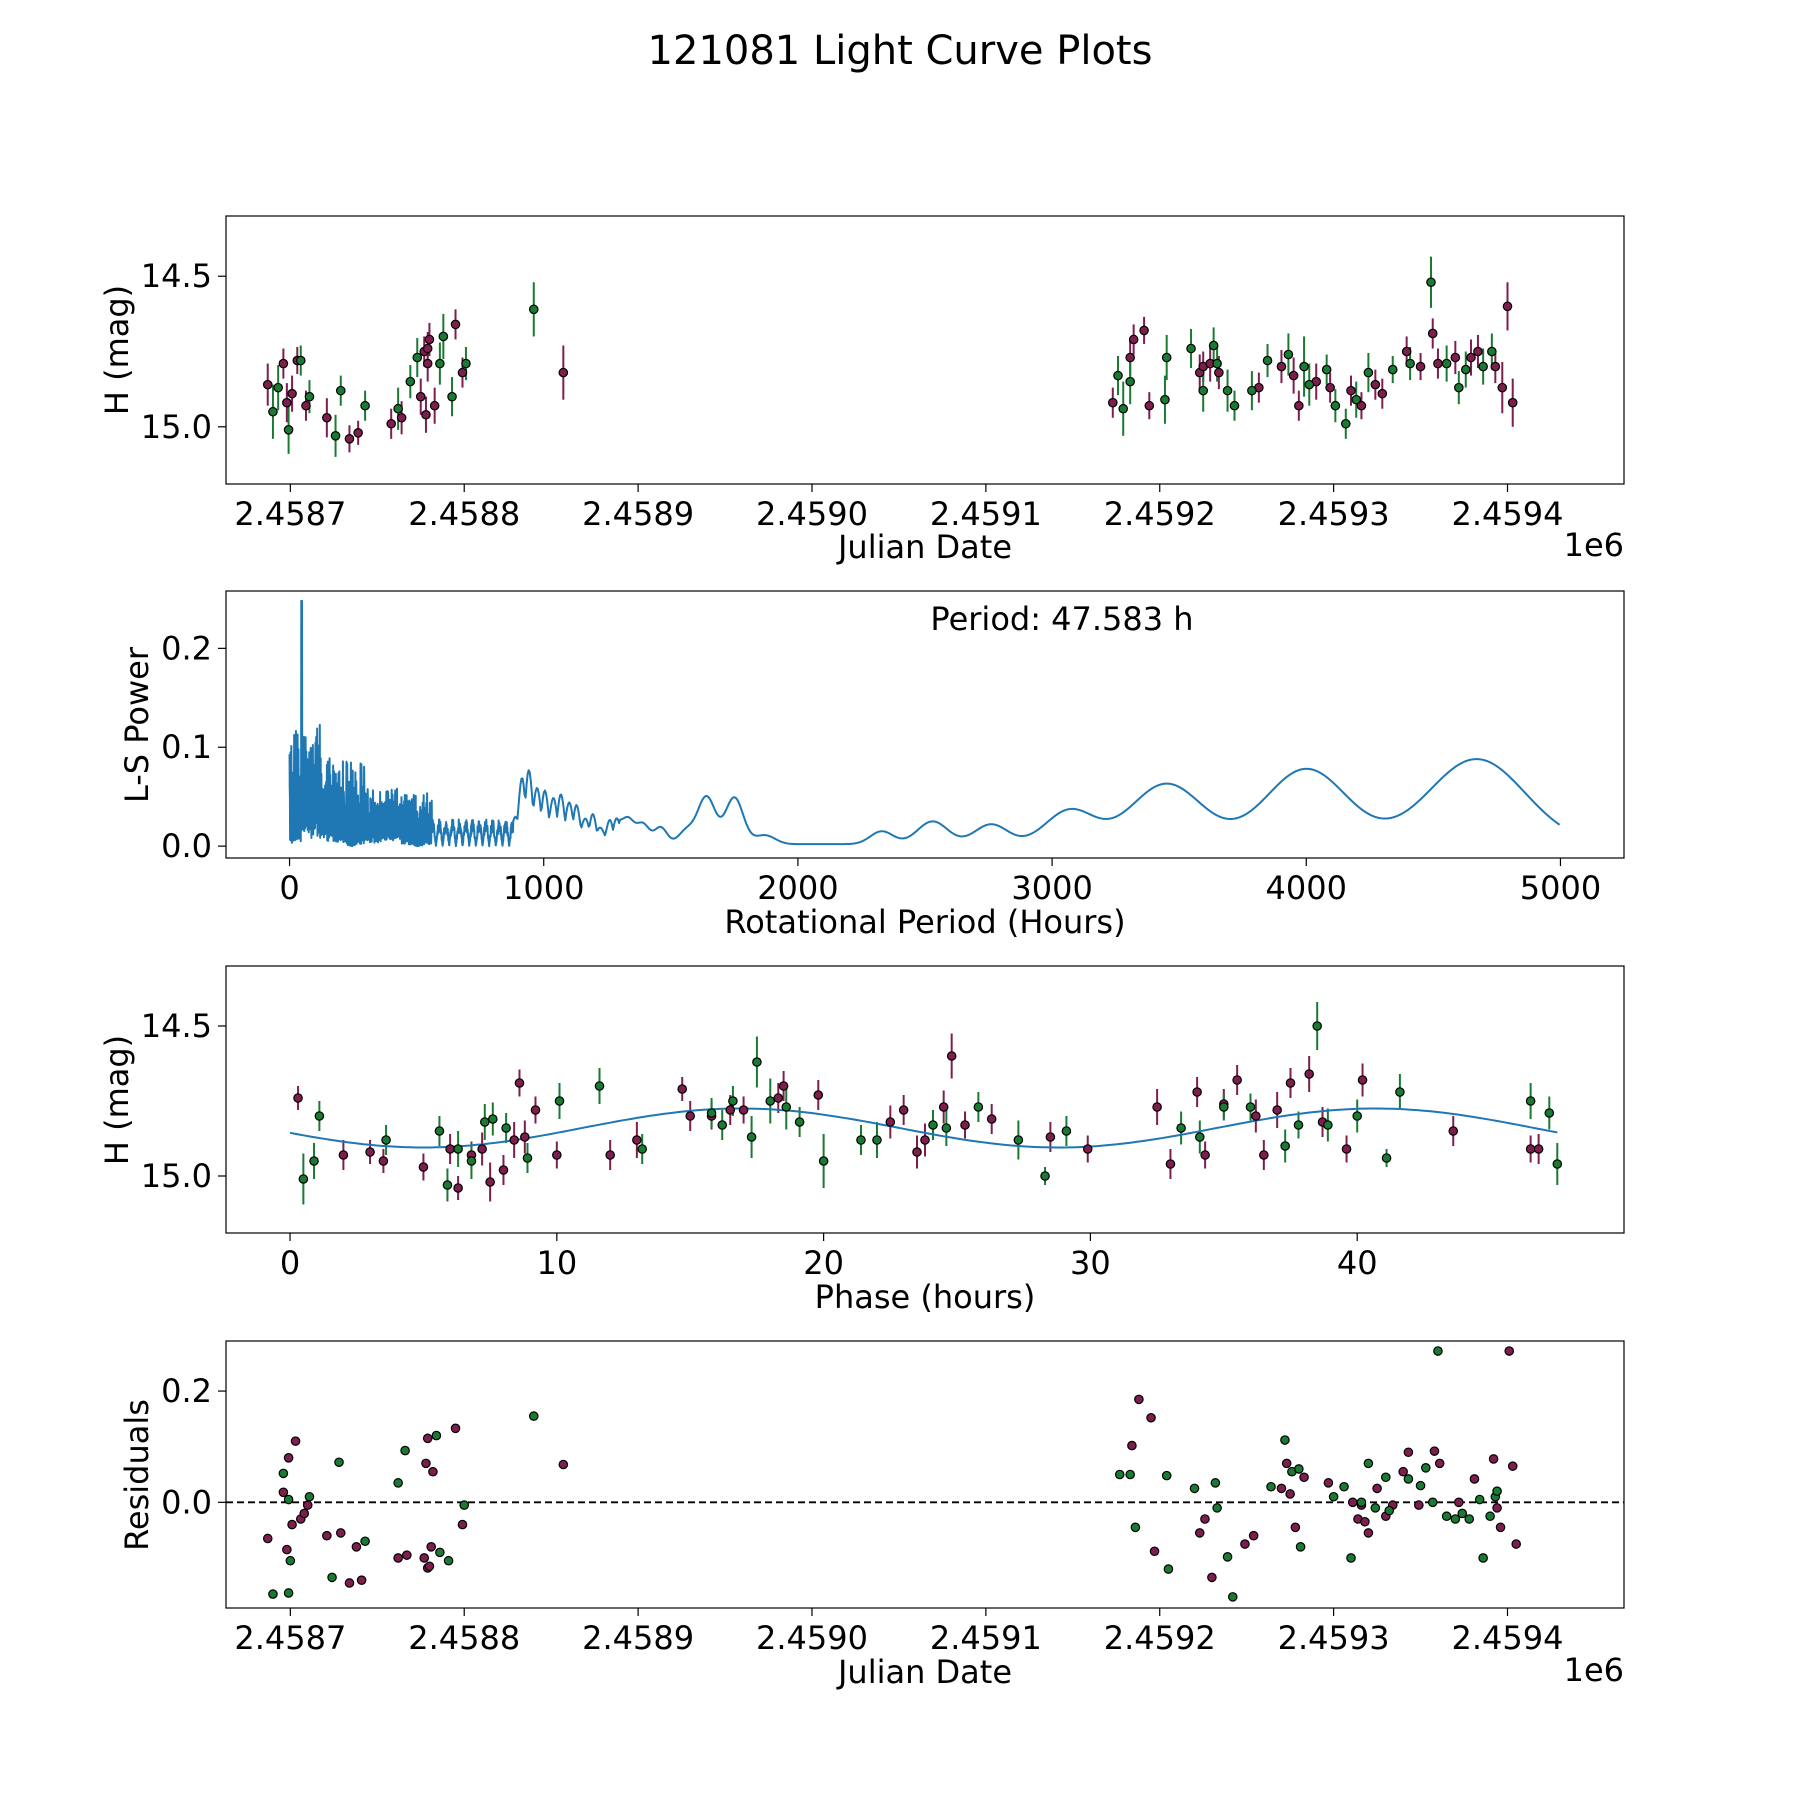  What do you see at coordinates (1160, 514) in the screenshot?
I see `light-curve-xtick-label: 2.4592` at bounding box center [1160, 514].